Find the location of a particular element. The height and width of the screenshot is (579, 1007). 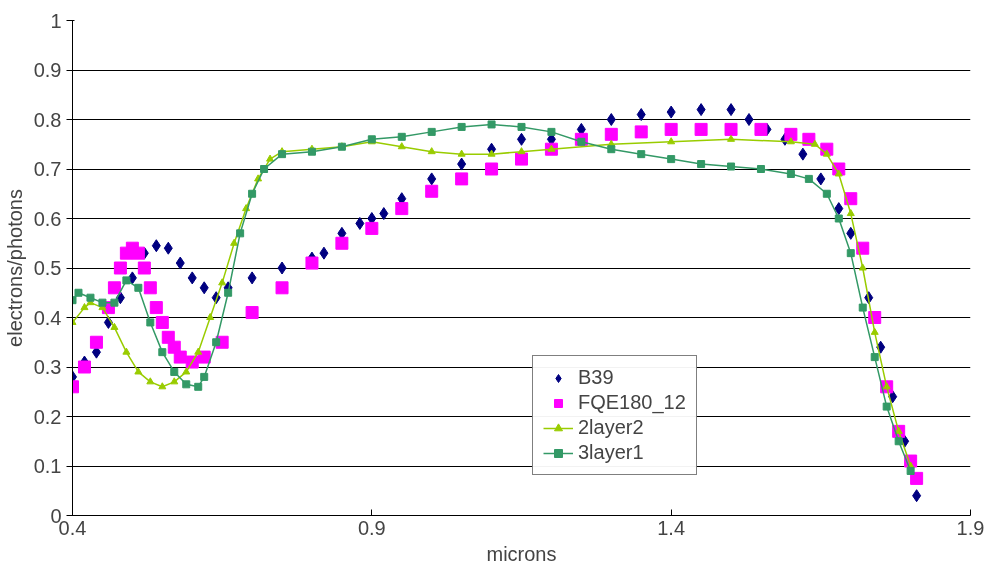

legend-label: B39 is located at coordinates (596, 377).